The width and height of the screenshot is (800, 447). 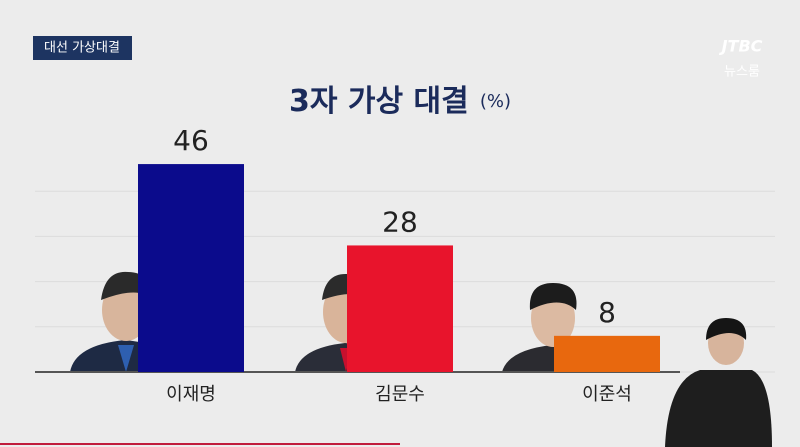 I want to click on tag-box, so click(x=82, y=48).